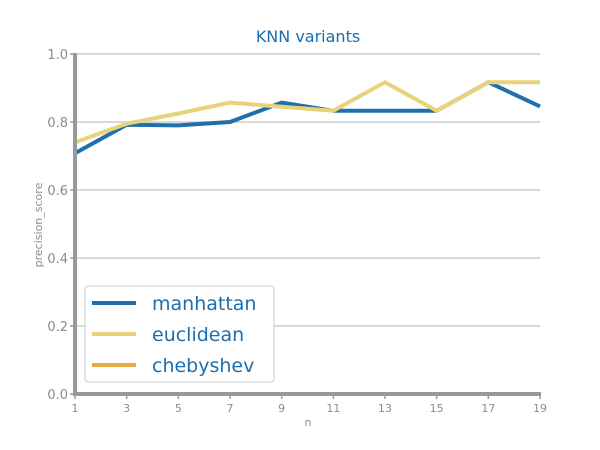 This screenshot has height=450, width=600. What do you see at coordinates (75, 408) in the screenshot?
I see `x-tick-label: 1` at bounding box center [75, 408].